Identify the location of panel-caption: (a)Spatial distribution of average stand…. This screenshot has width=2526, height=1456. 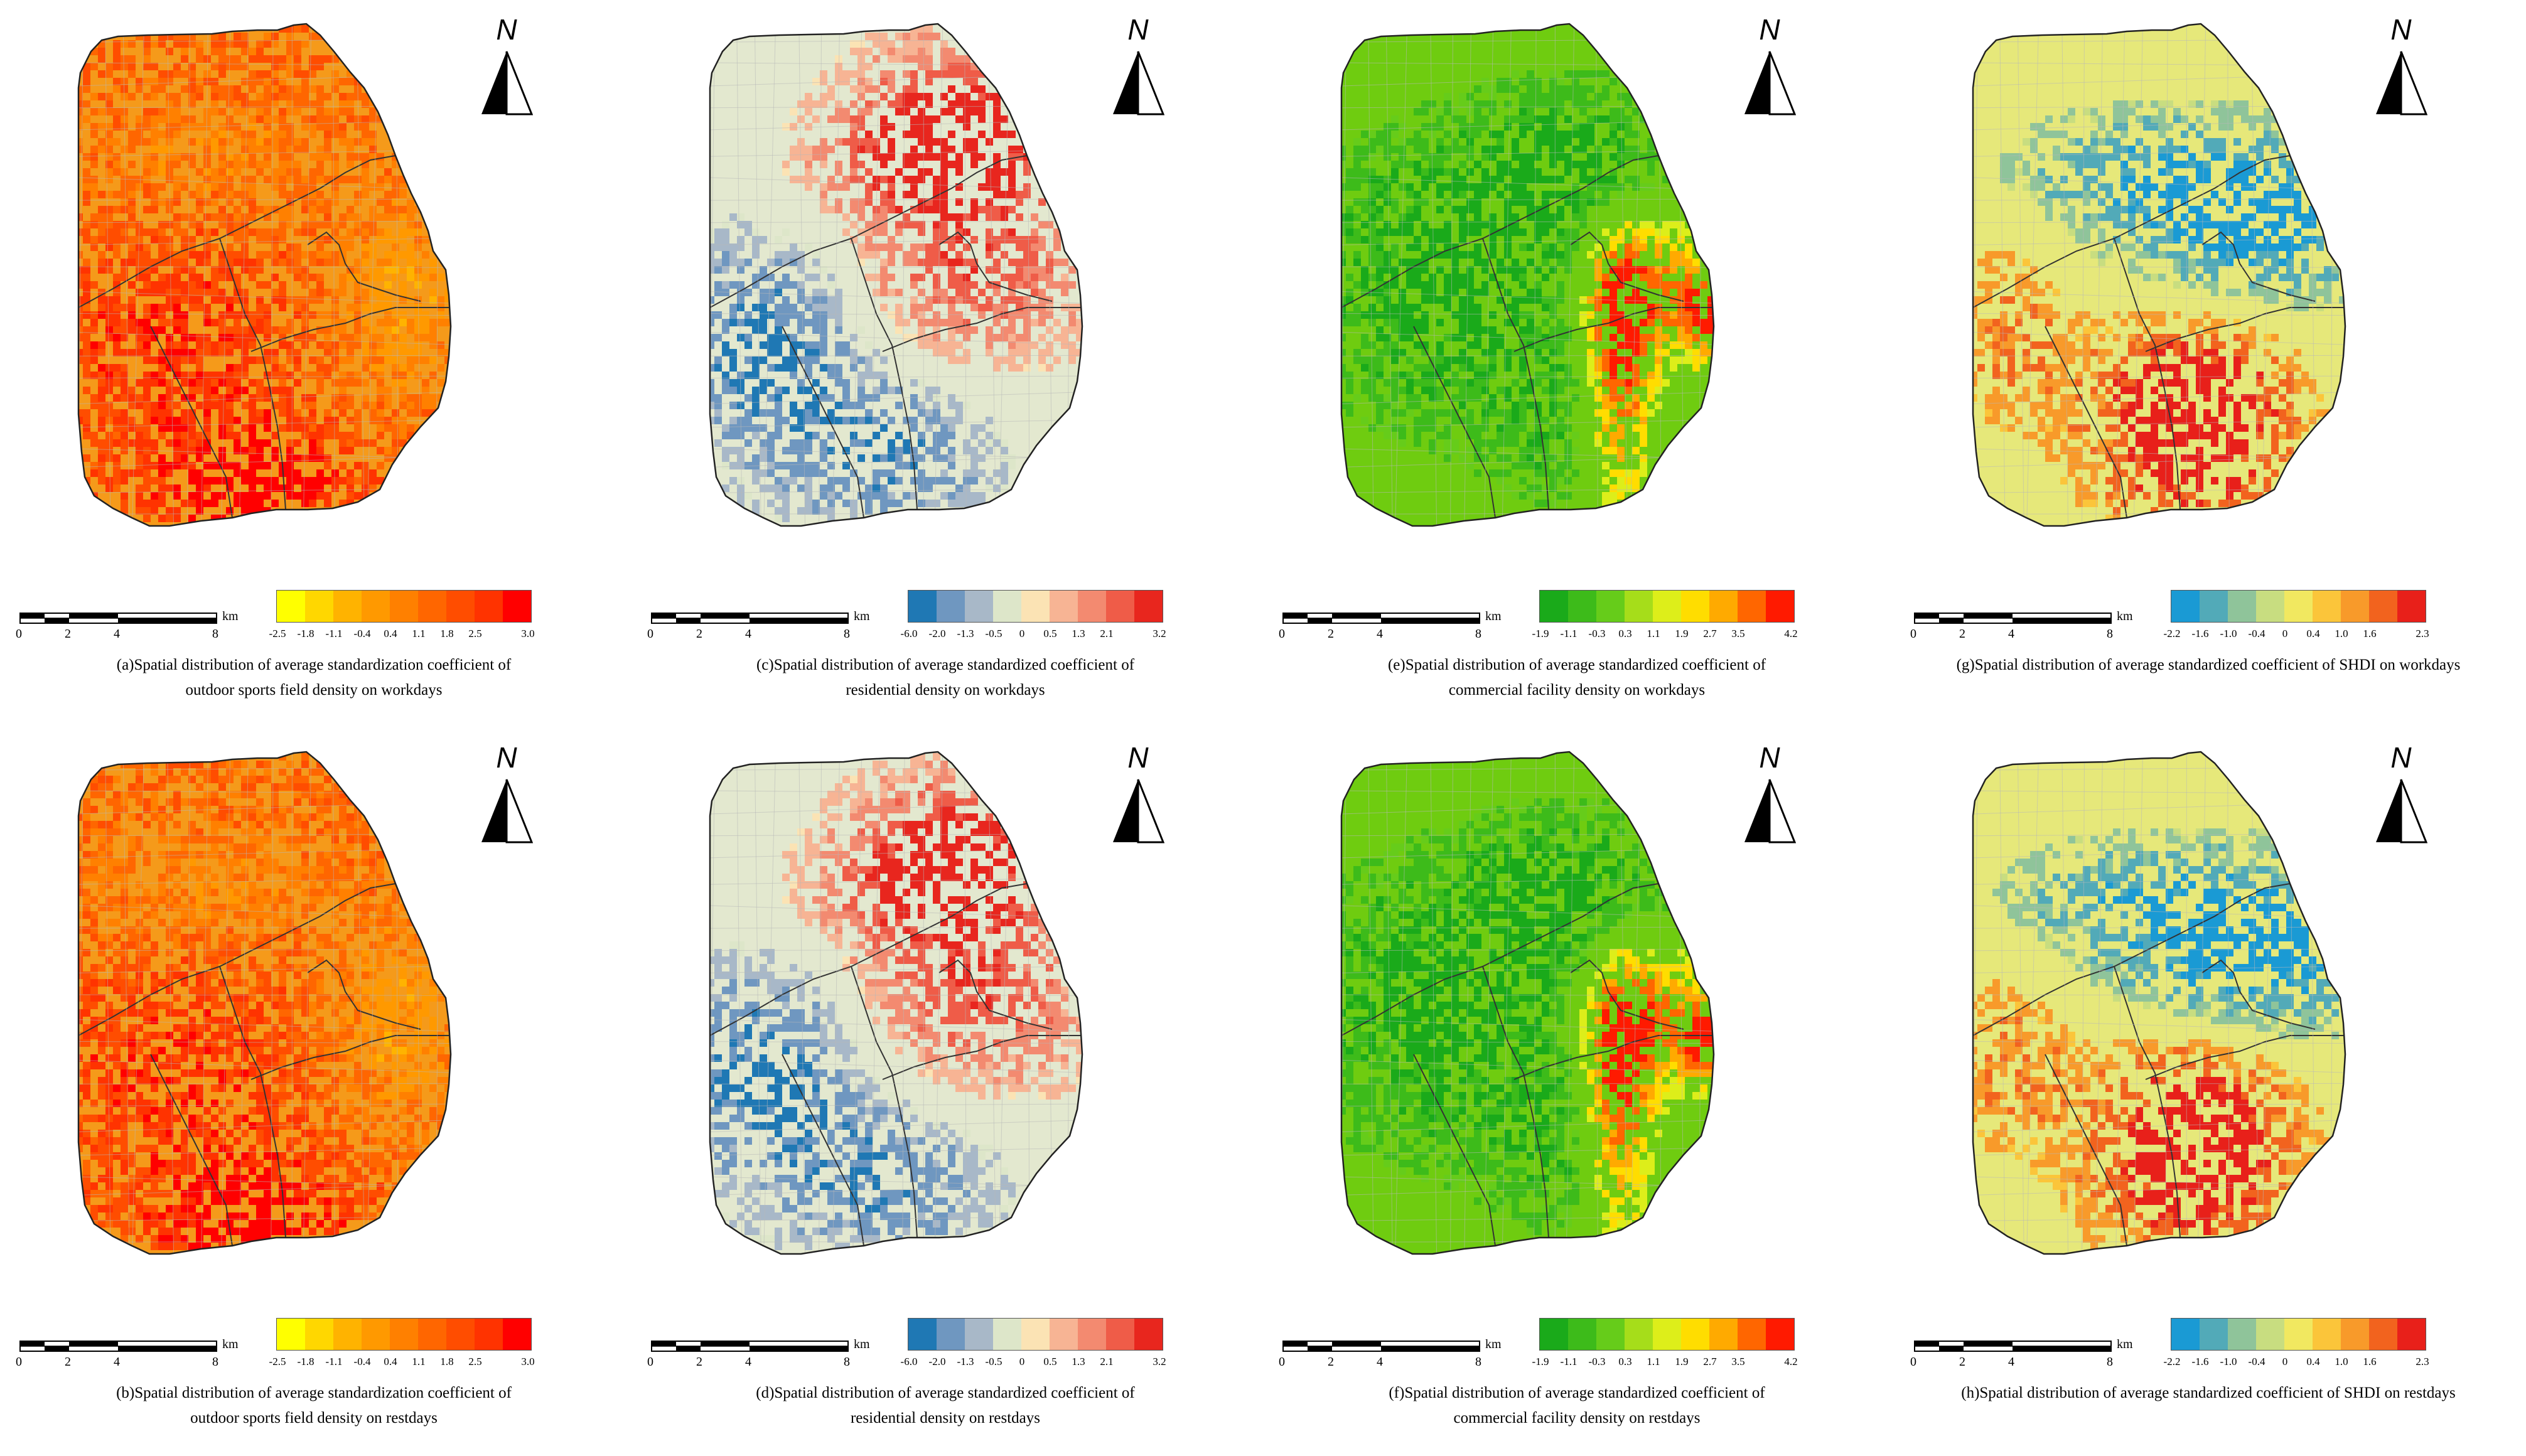
(314, 678).